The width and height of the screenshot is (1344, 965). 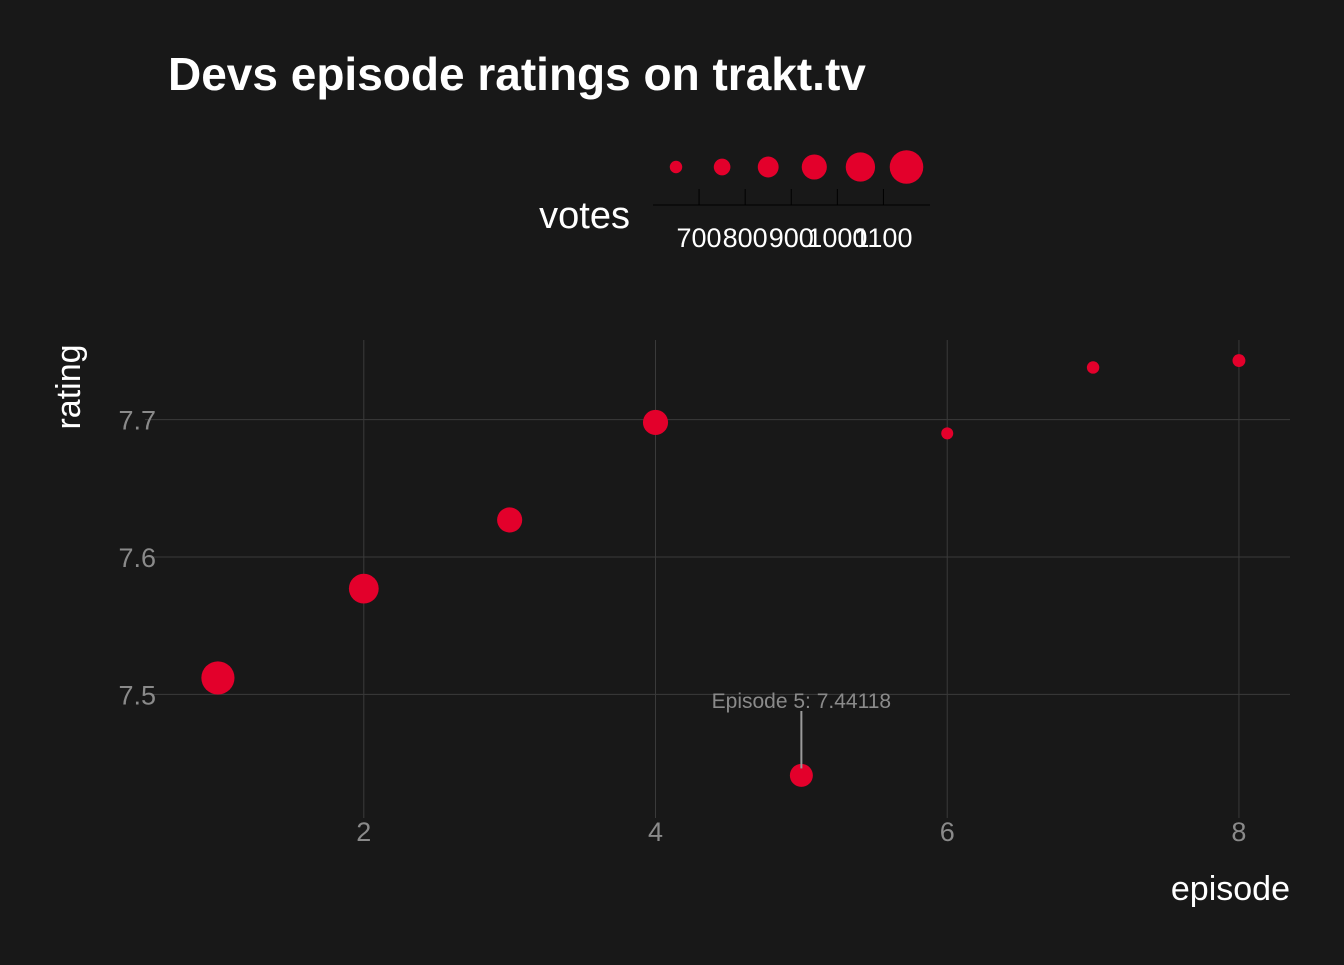 I want to click on legend-break-label: 1100, so click(x=883, y=238).